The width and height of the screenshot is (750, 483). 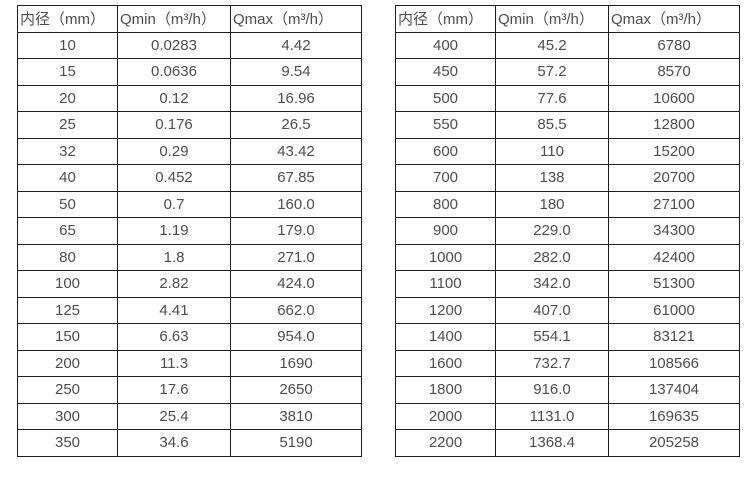 What do you see at coordinates (552, 363) in the screenshot?
I see `table-cell: 732.7` at bounding box center [552, 363].